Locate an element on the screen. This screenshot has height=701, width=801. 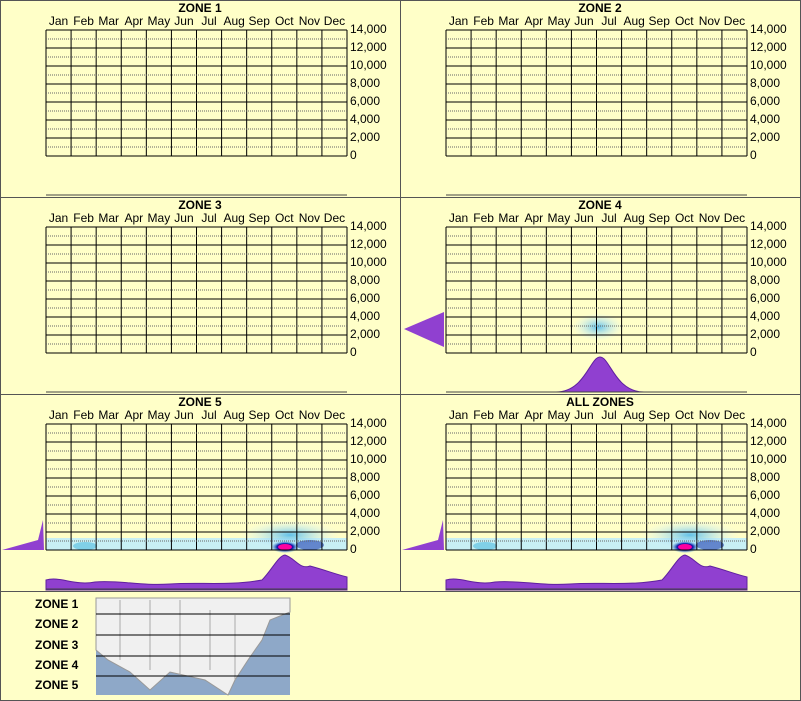
zone-label: ZONE 2 is located at coordinates (57, 624).